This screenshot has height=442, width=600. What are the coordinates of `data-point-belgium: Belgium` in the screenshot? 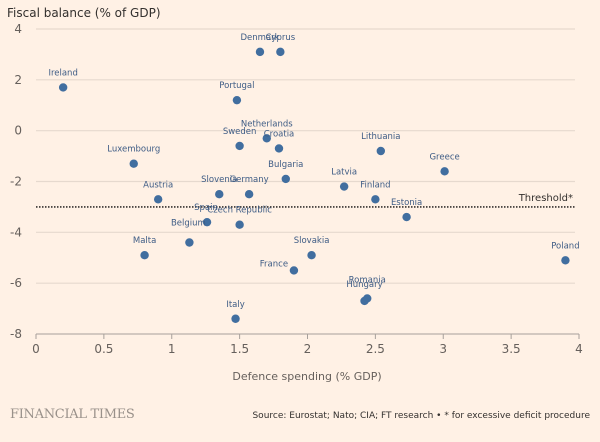 It's located at (188, 233).